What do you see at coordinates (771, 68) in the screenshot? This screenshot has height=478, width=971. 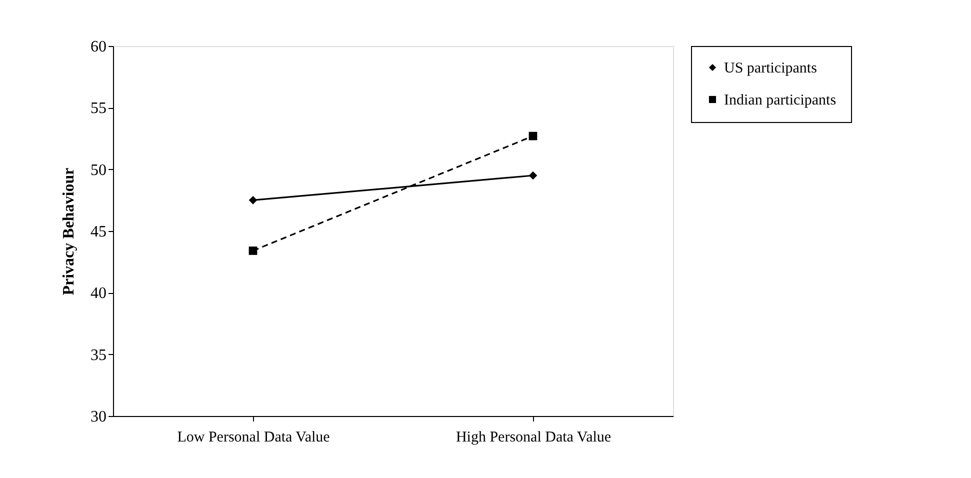 I see `legend-label: US participants` at bounding box center [771, 68].